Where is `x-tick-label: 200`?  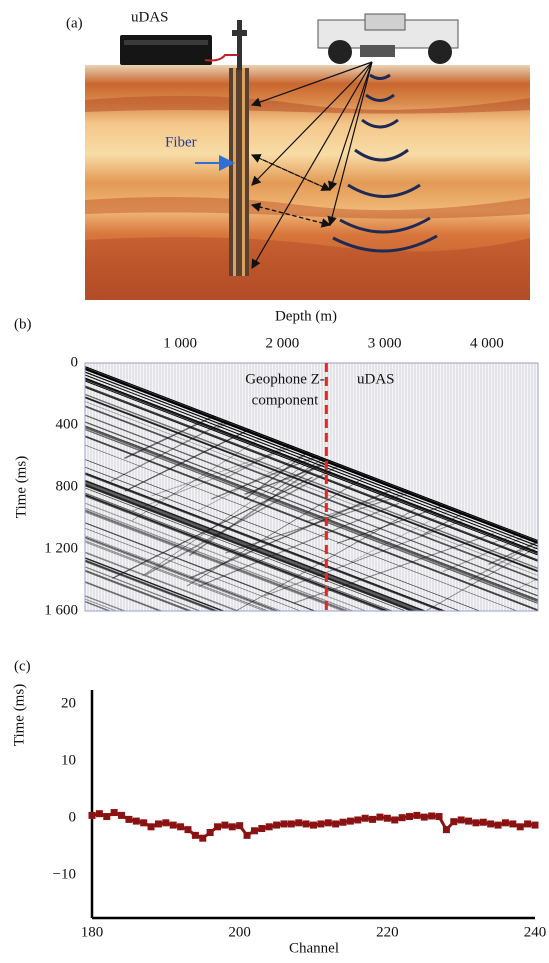
x-tick-label: 200 is located at coordinates (239, 932).